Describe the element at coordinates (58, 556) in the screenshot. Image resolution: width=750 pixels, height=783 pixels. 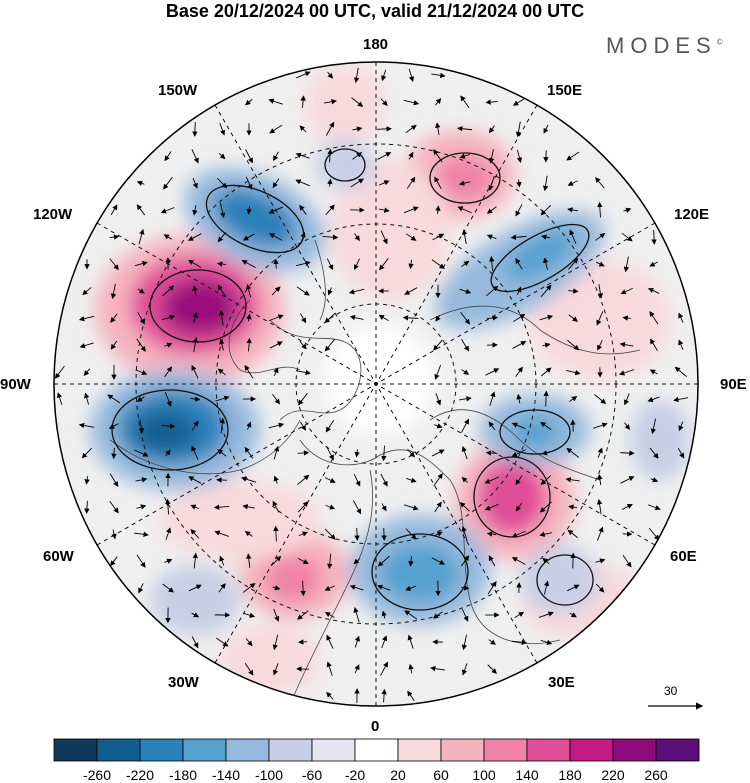
I see `lon-label-60w: 60W` at that location.